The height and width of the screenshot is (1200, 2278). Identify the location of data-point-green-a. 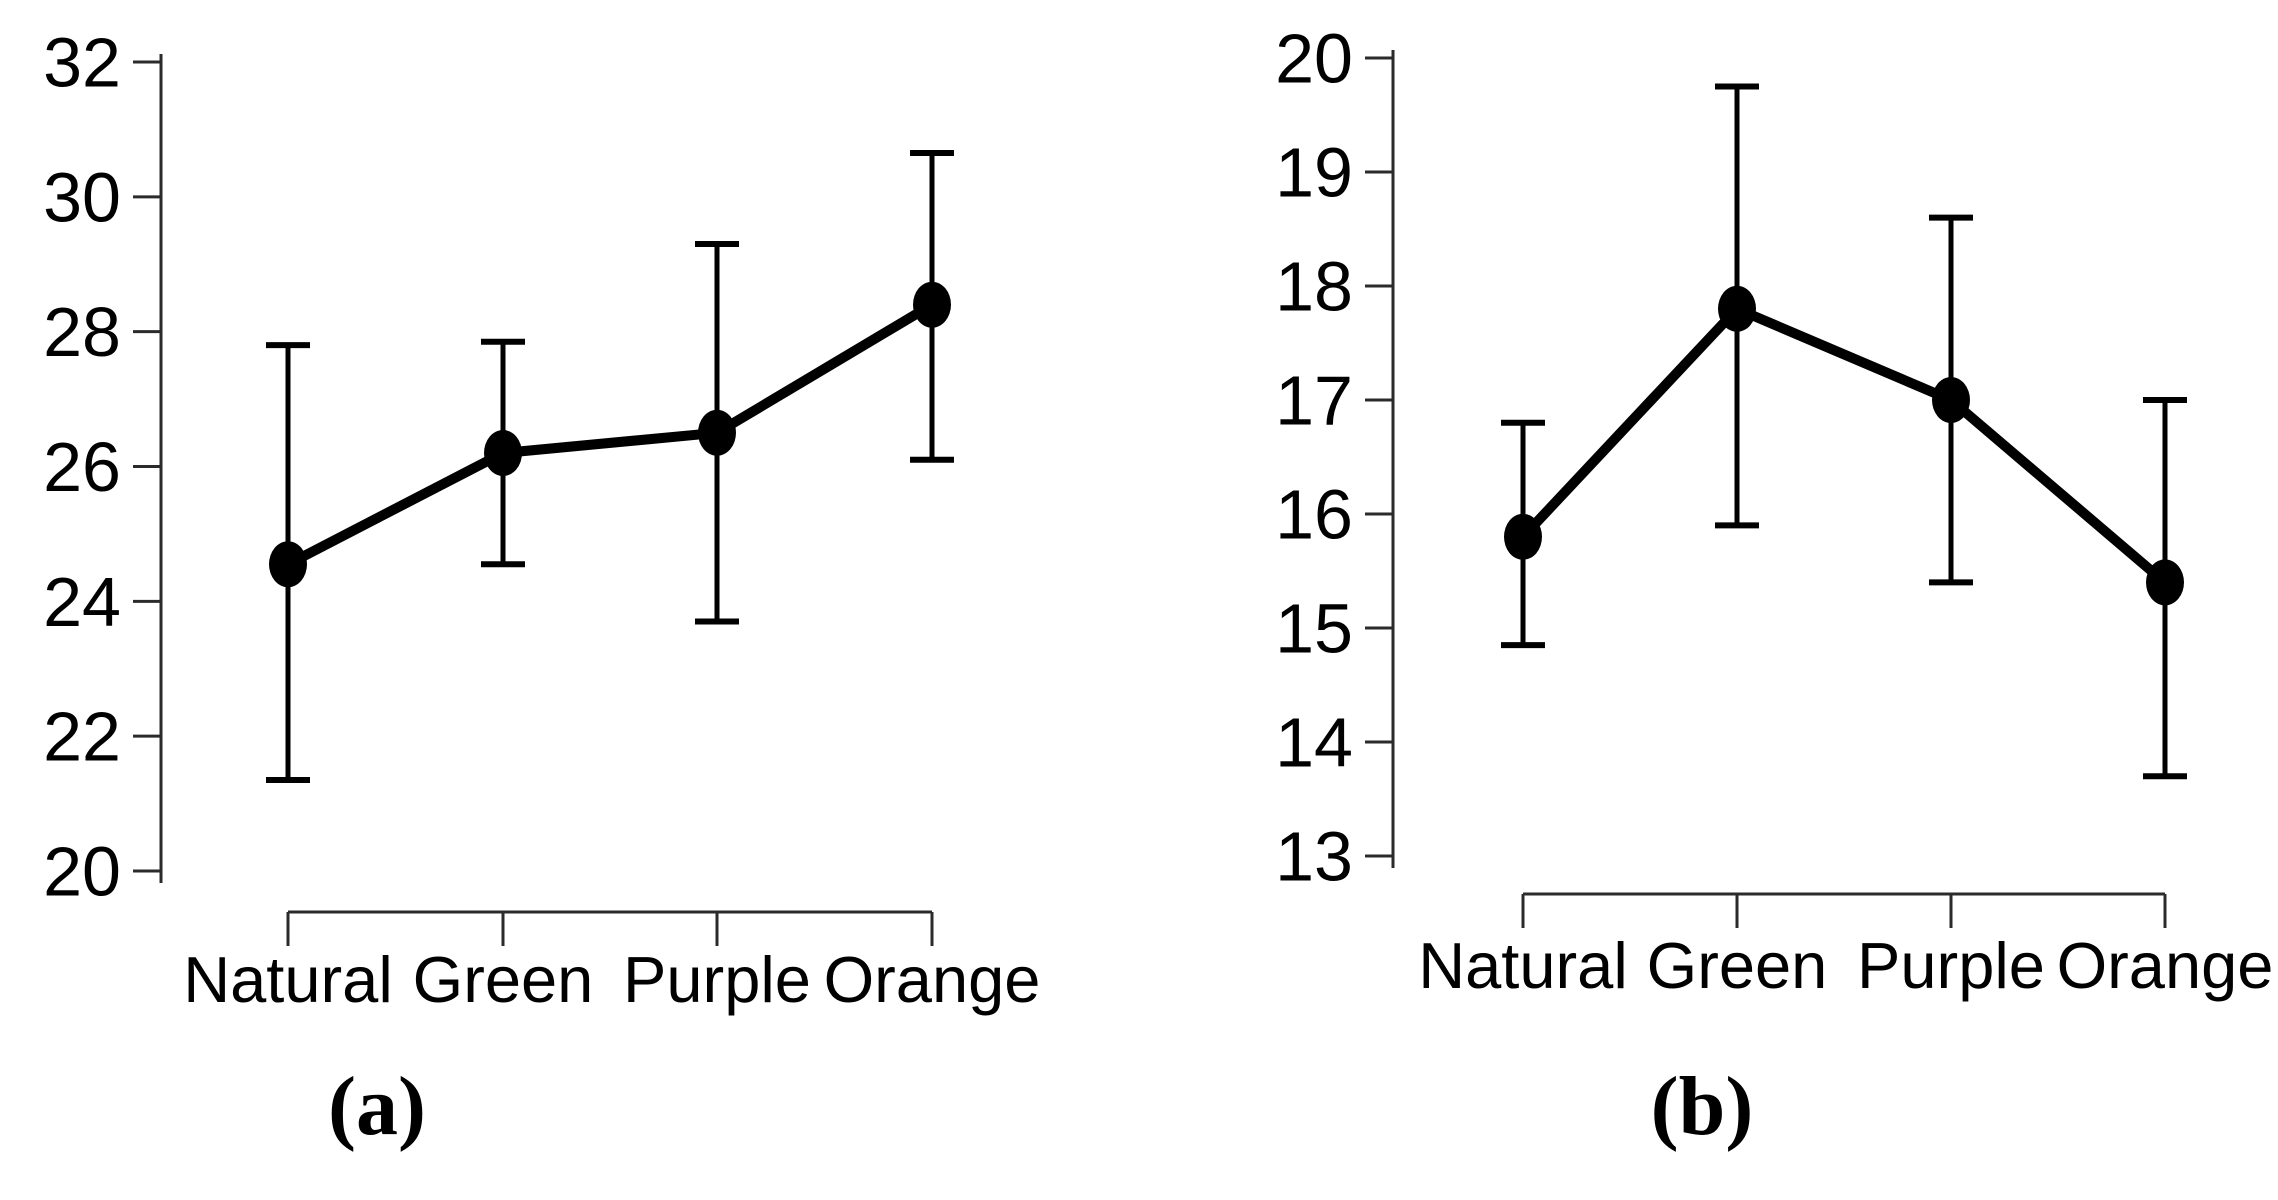
(503, 453).